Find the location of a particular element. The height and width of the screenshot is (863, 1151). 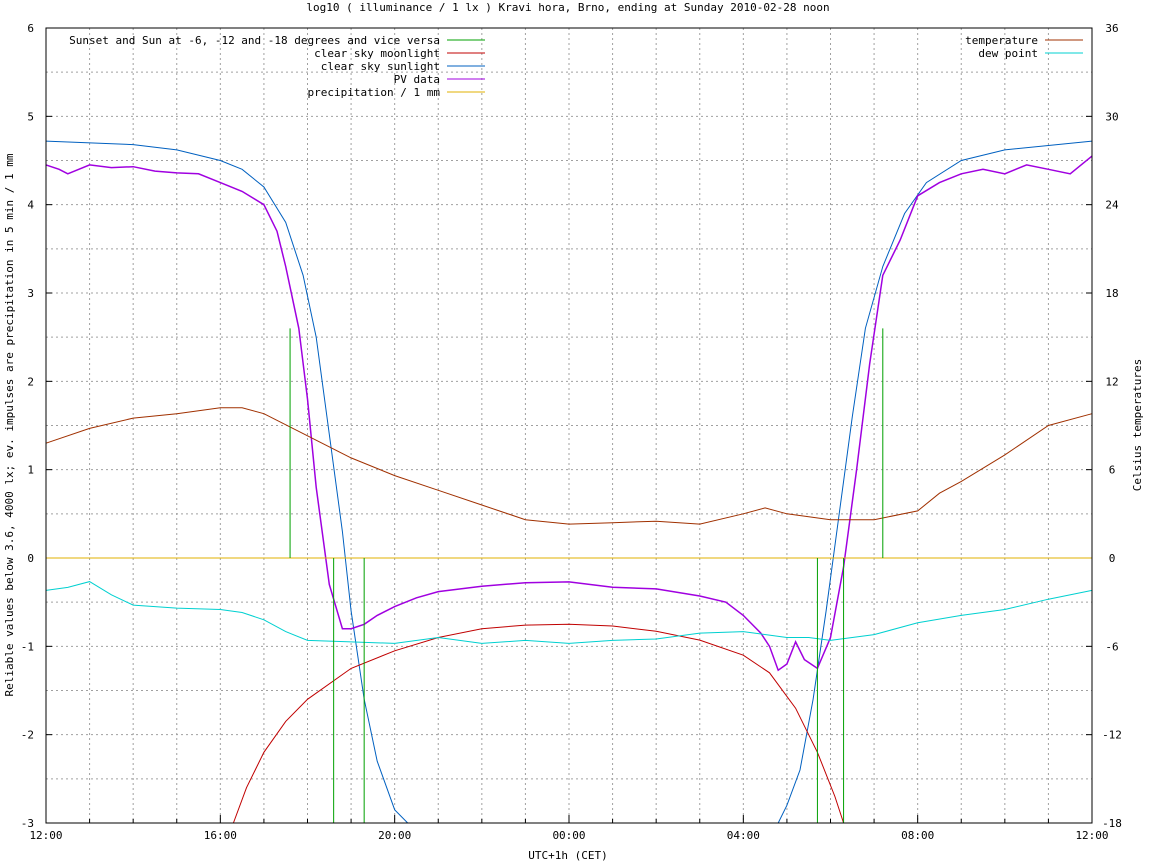

x-tick-label: 16:00 is located at coordinates (220, 835).